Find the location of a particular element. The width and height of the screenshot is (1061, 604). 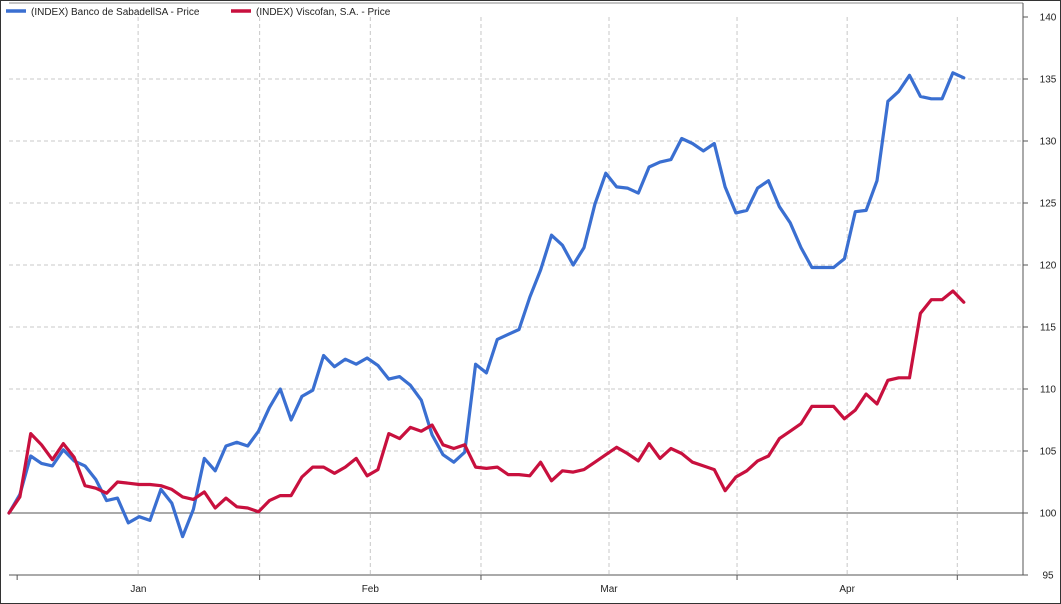

y-tick-label: 125 is located at coordinates (1048, 204).